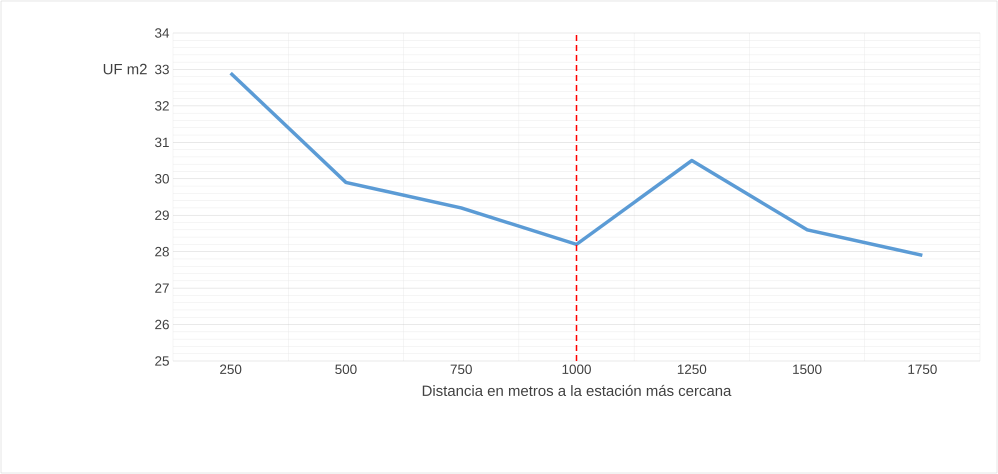 The height and width of the screenshot is (474, 998). What do you see at coordinates (162, 361) in the screenshot?
I see `y-tick-label: 25` at bounding box center [162, 361].